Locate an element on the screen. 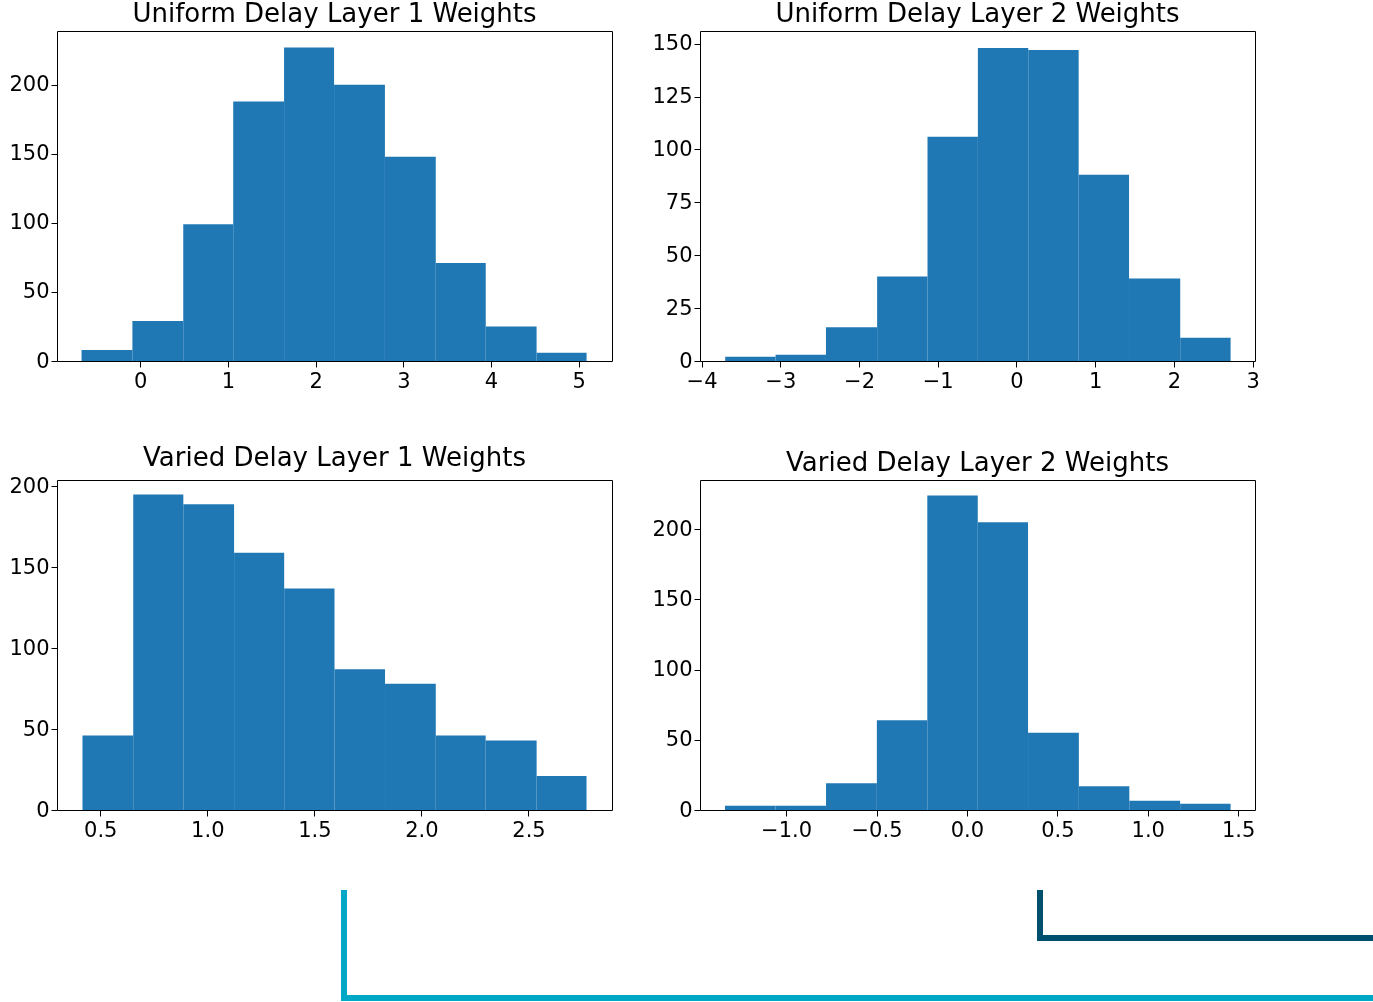 The height and width of the screenshot is (1002, 1373). x-tick-label: −1.0 is located at coordinates (787, 829).